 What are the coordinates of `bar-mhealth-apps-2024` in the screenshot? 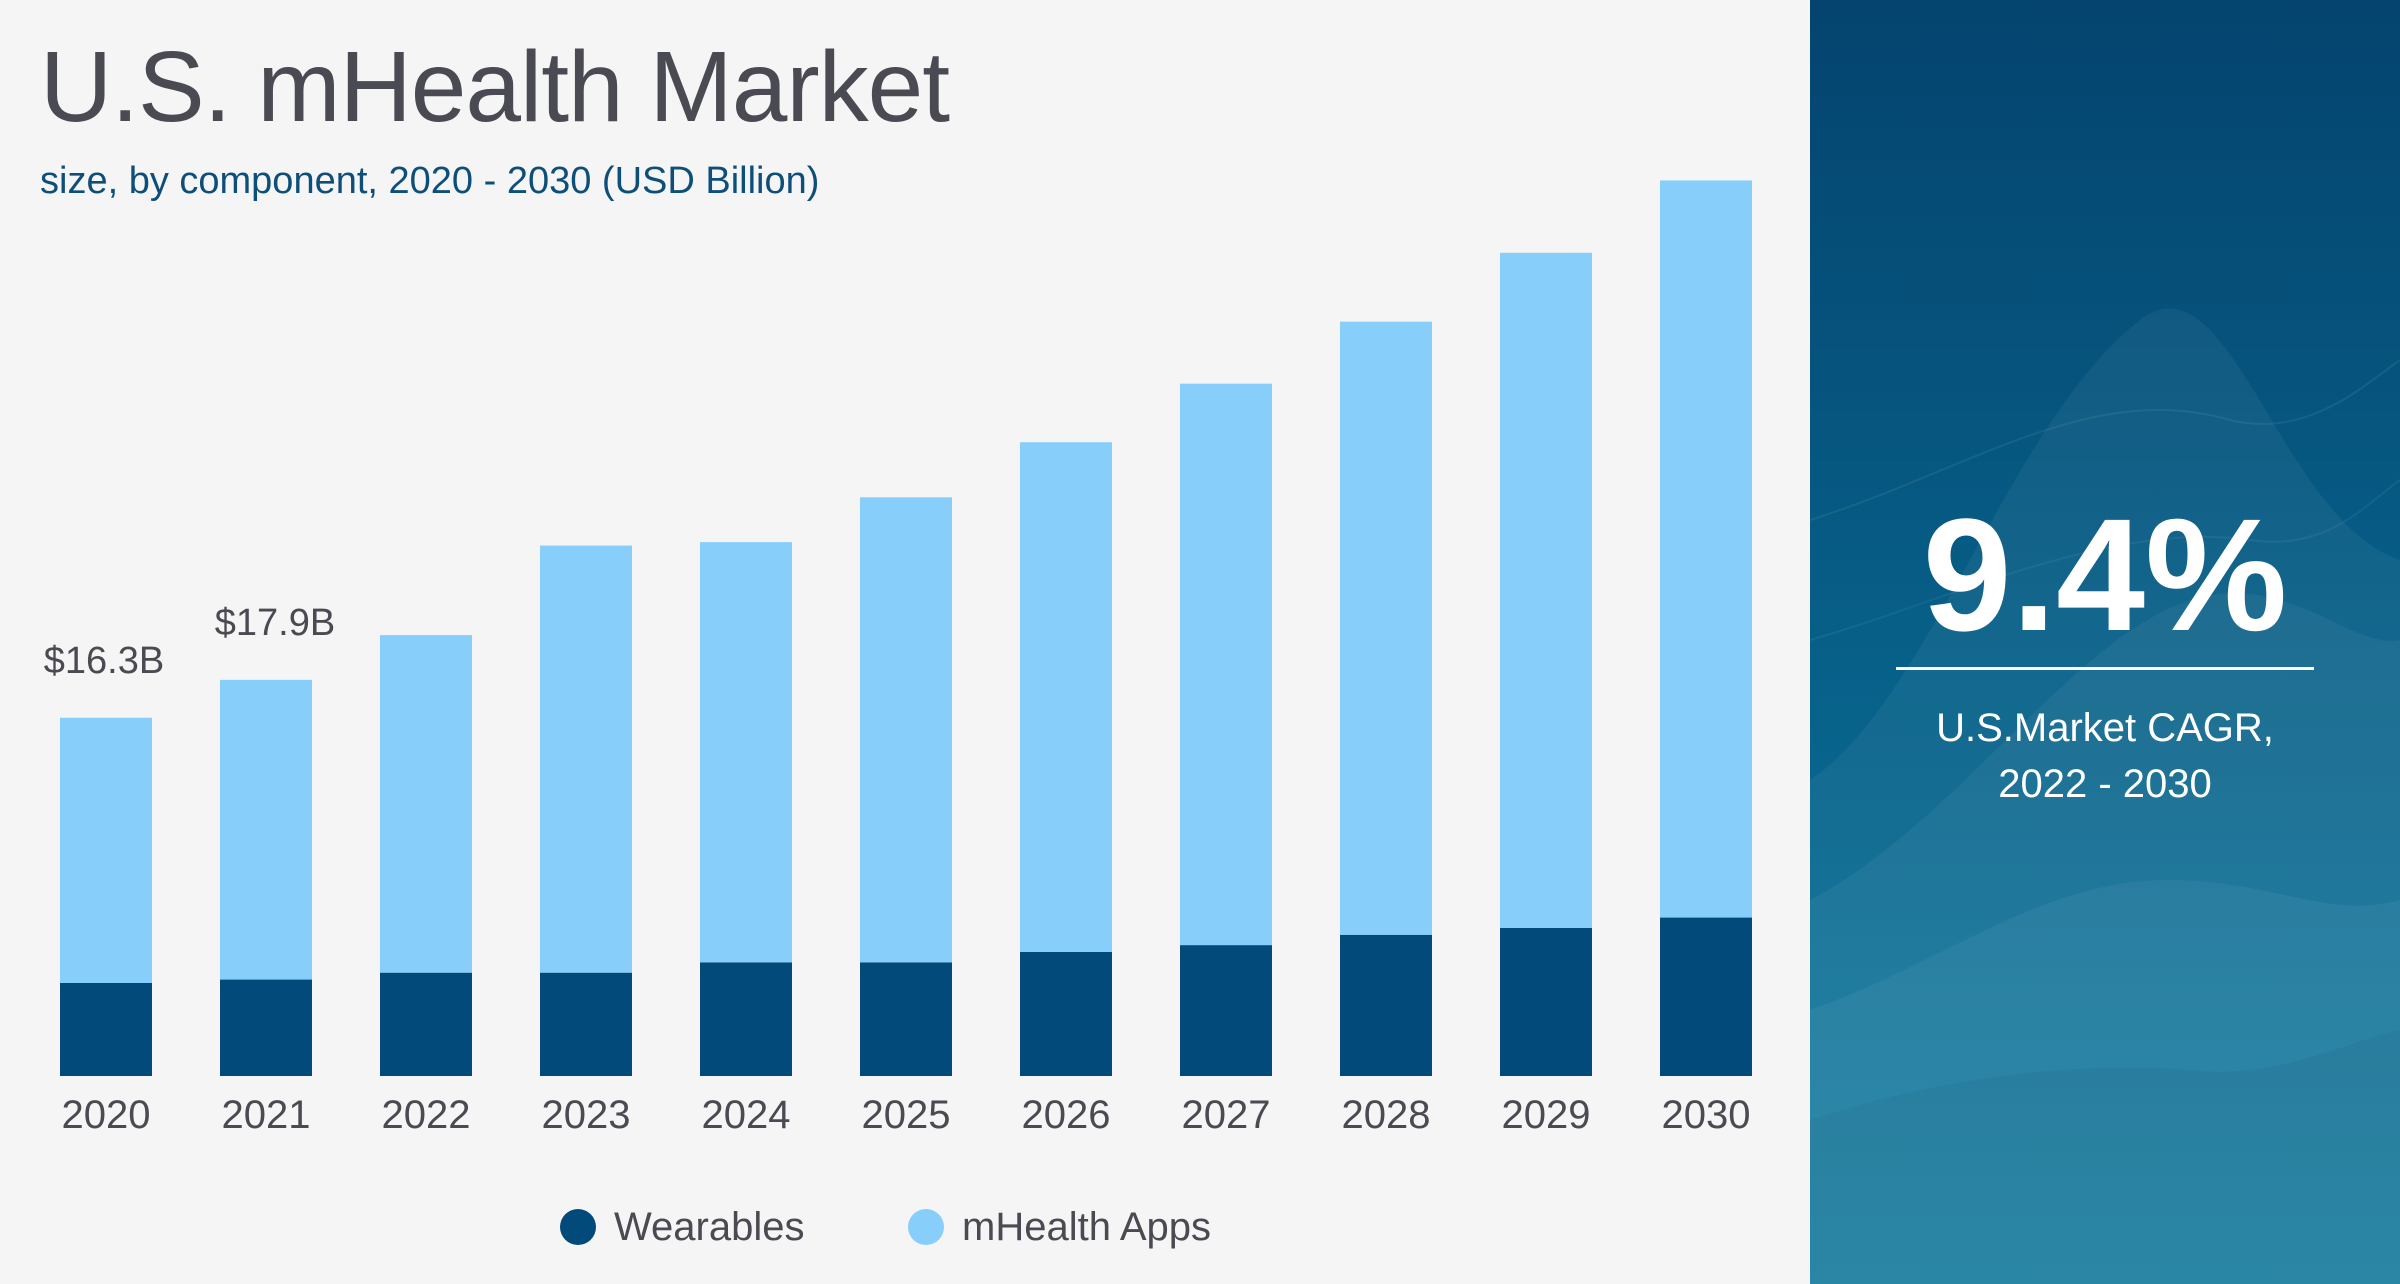 It's located at (746, 752).